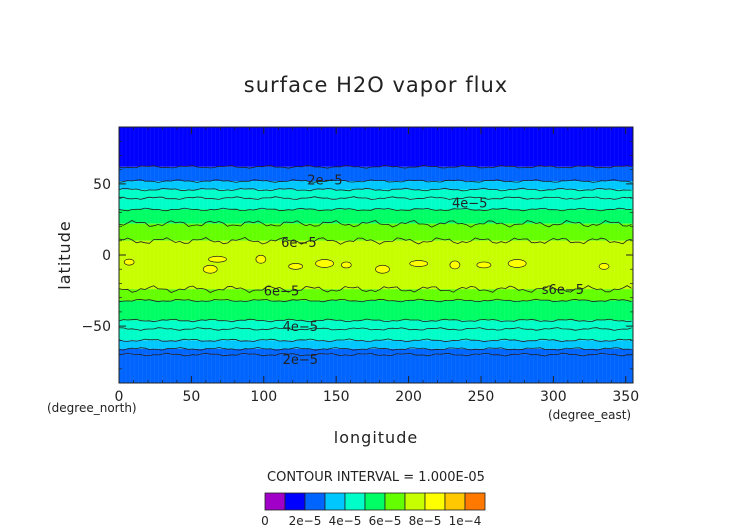 Image resolution: width=752 pixels, height=532 pixels. Describe the element at coordinates (425, 521) in the screenshot. I see `colorbar-tick-label: 8e−5` at that location.